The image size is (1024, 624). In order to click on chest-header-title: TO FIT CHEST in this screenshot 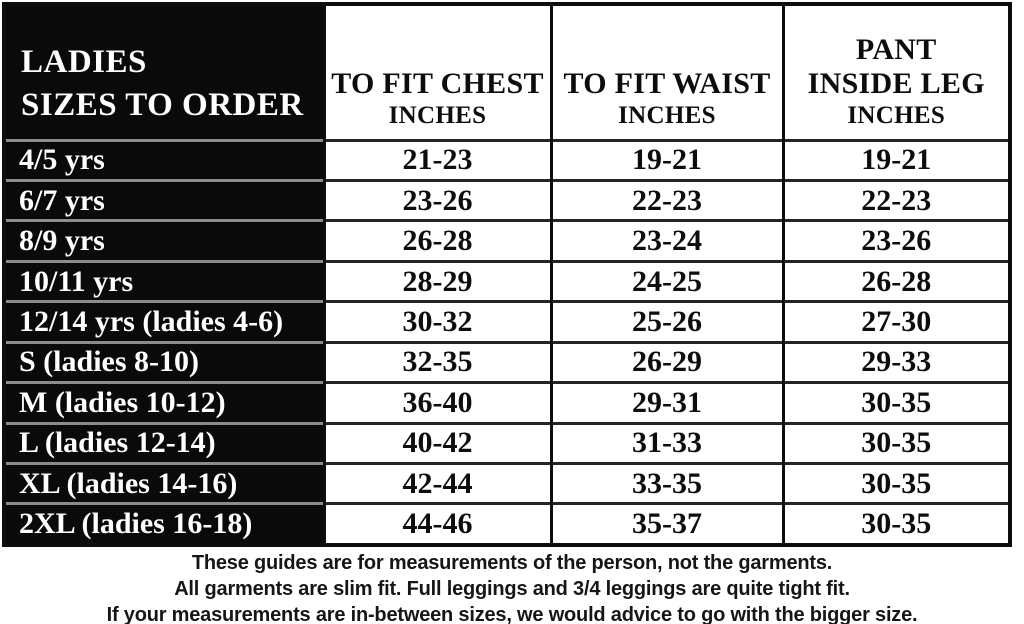, I will do `click(437, 83)`.